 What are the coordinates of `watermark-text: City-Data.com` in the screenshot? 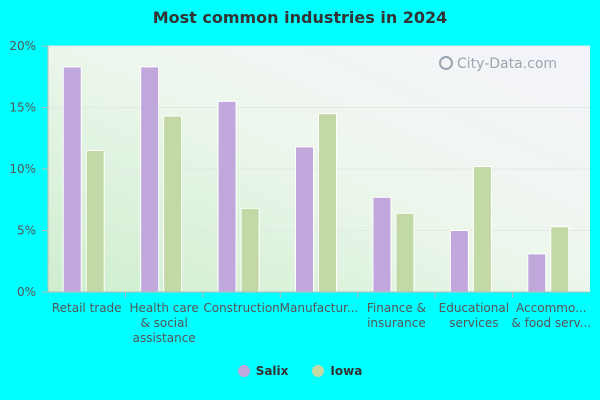 It's located at (507, 64).